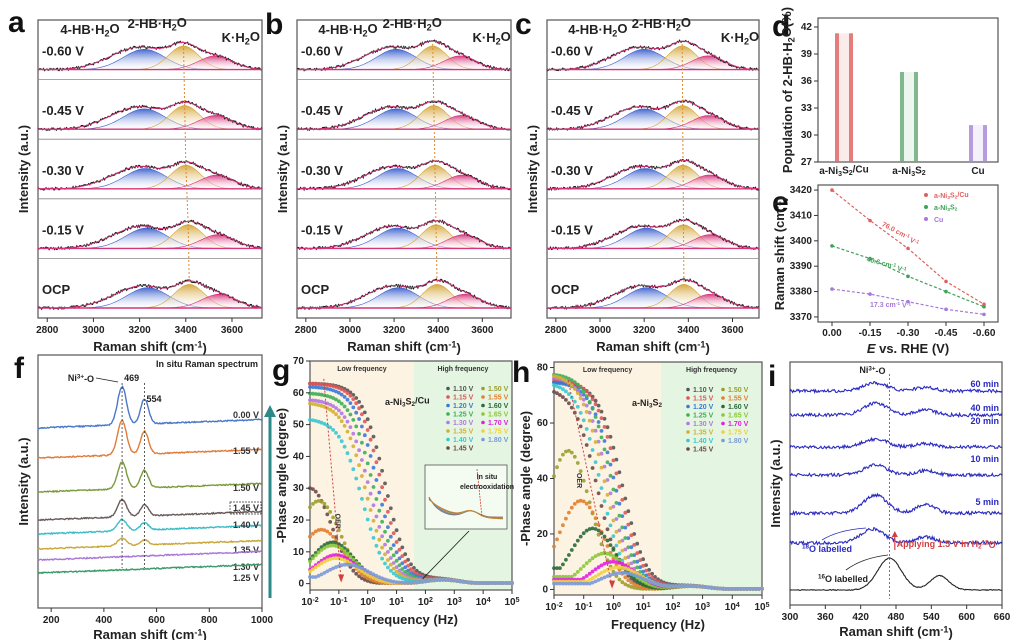 The width and height of the screenshot is (1024, 640). I want to click on trace-label: -0.30 V, so click(63, 170).